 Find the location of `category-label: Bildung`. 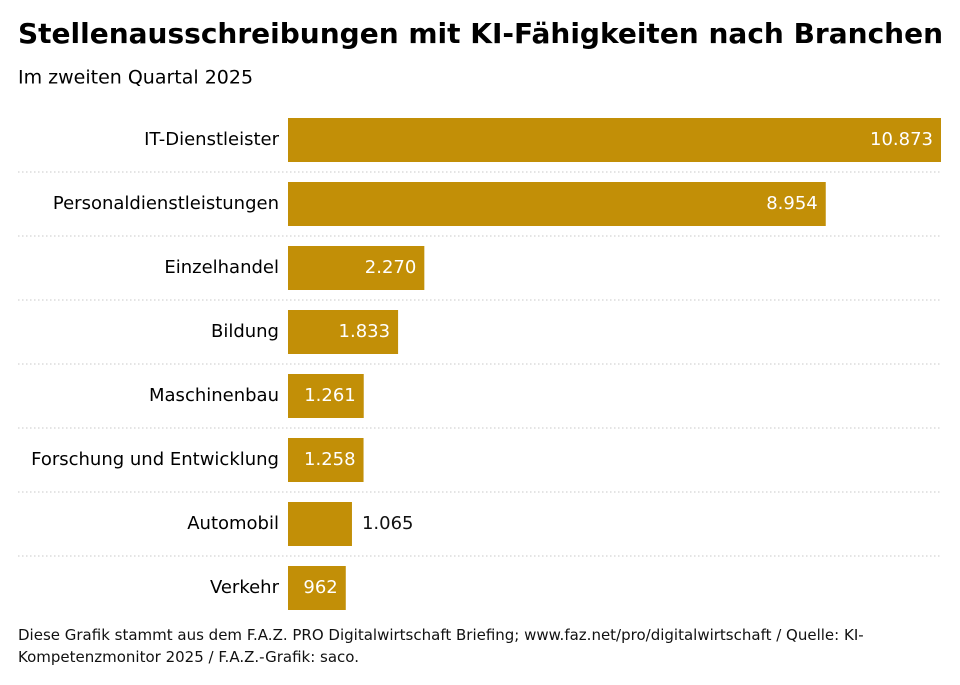

category-label: Bildung is located at coordinates (245, 331).